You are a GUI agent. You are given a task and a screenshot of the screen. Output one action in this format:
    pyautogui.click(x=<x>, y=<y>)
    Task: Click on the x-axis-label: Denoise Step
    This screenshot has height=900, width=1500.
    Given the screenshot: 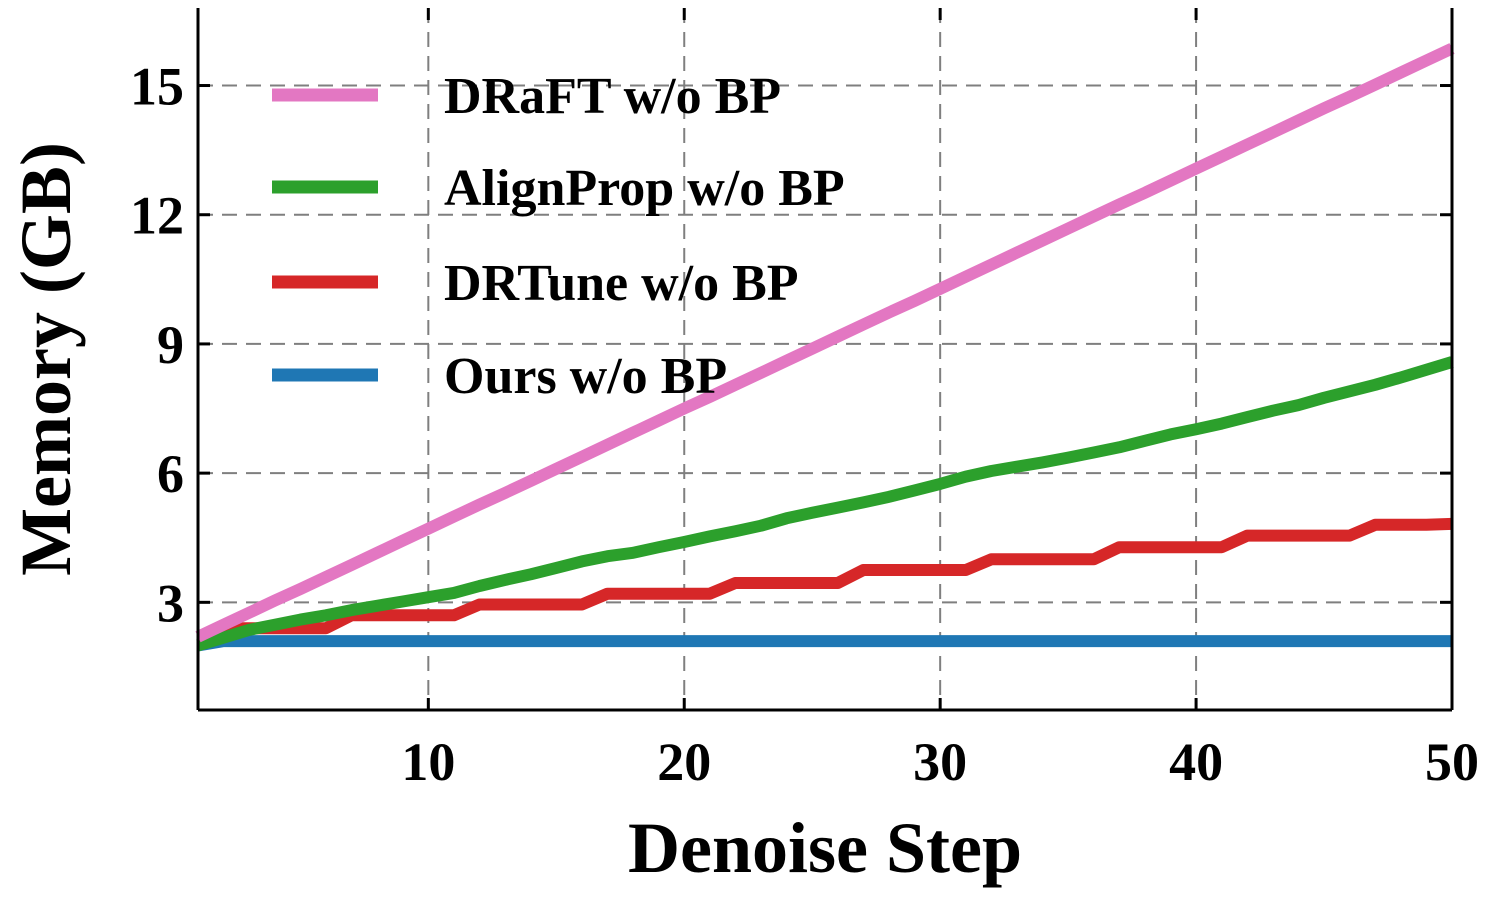 What is the action you would take?
    pyautogui.click(x=825, y=848)
    